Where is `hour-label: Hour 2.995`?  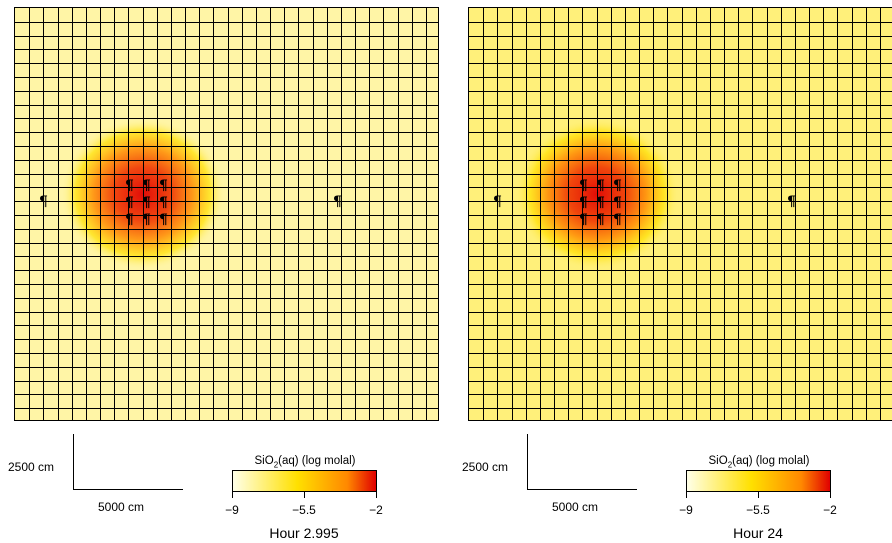
hour-label: Hour 2.995 is located at coordinates (304, 533).